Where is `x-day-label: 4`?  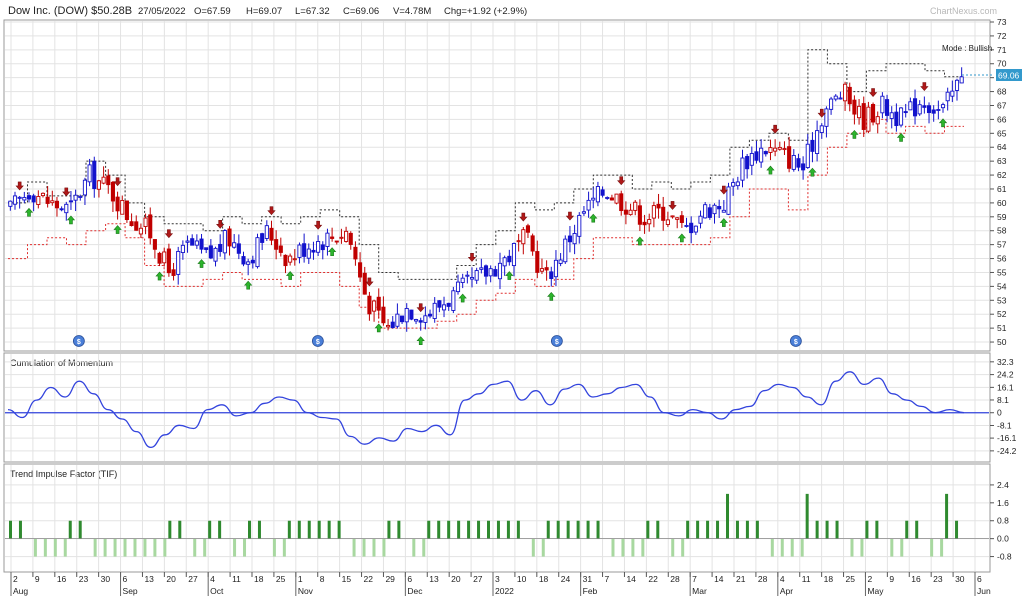
x-day-label: 4 is located at coordinates (782, 579).